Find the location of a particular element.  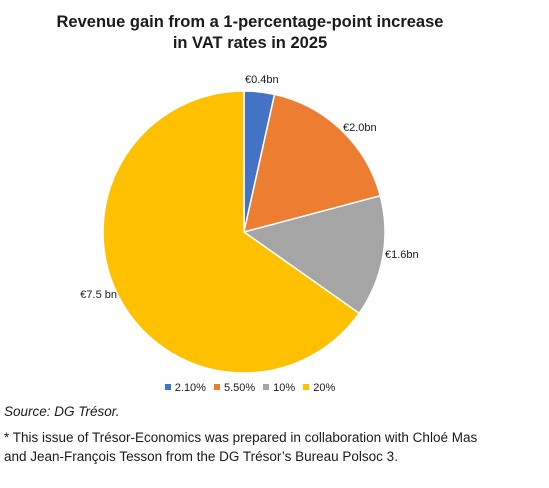

legend-label: 2.10% is located at coordinates (190, 388).